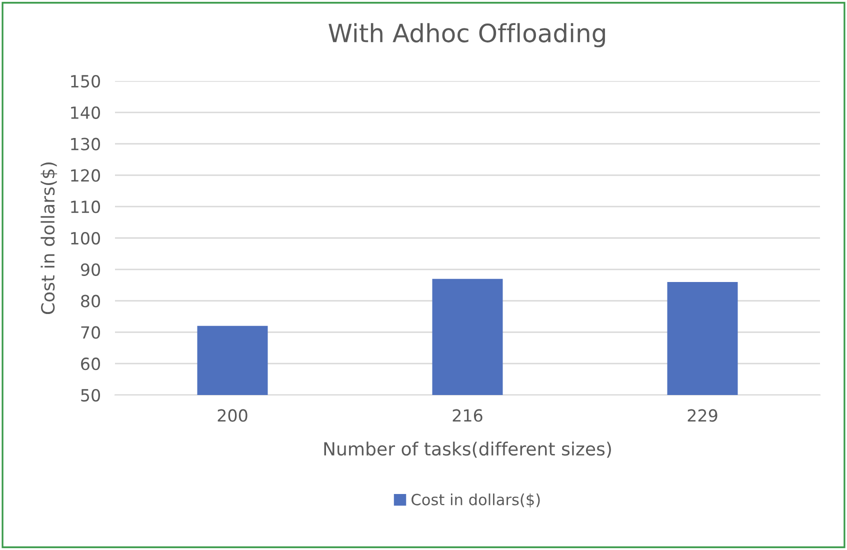  Describe the element at coordinates (85, 144) in the screenshot. I see `y-tick-label: 130` at that location.